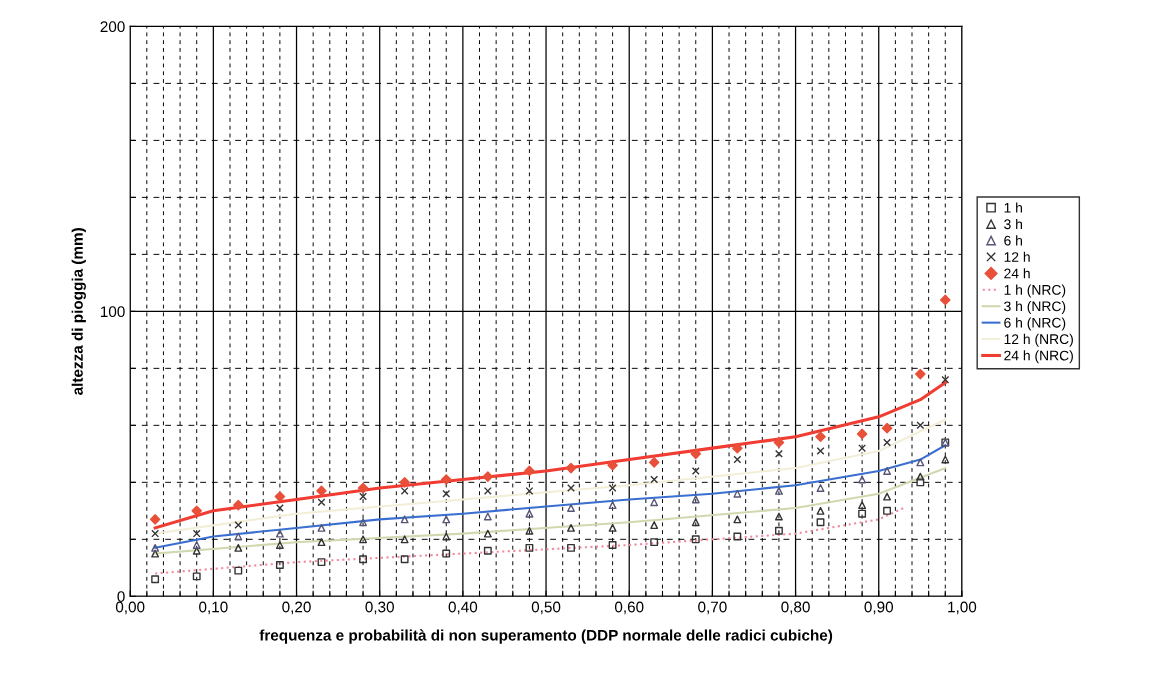 The image size is (1152, 695). I want to click on x-tick-label: 0,30, so click(379, 608).